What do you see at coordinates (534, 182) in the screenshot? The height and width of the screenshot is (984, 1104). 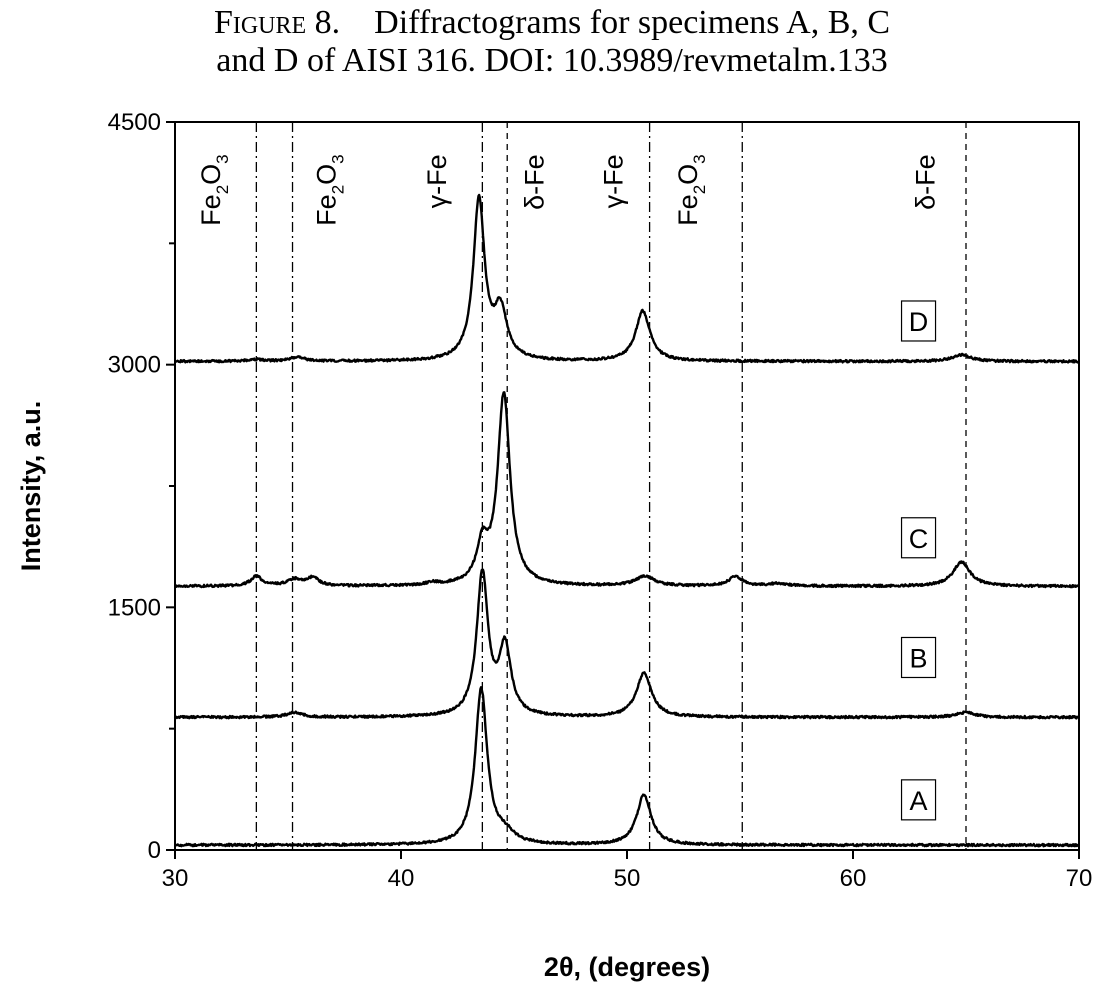 I see `phase-label-4: δ-Fe` at bounding box center [534, 182].